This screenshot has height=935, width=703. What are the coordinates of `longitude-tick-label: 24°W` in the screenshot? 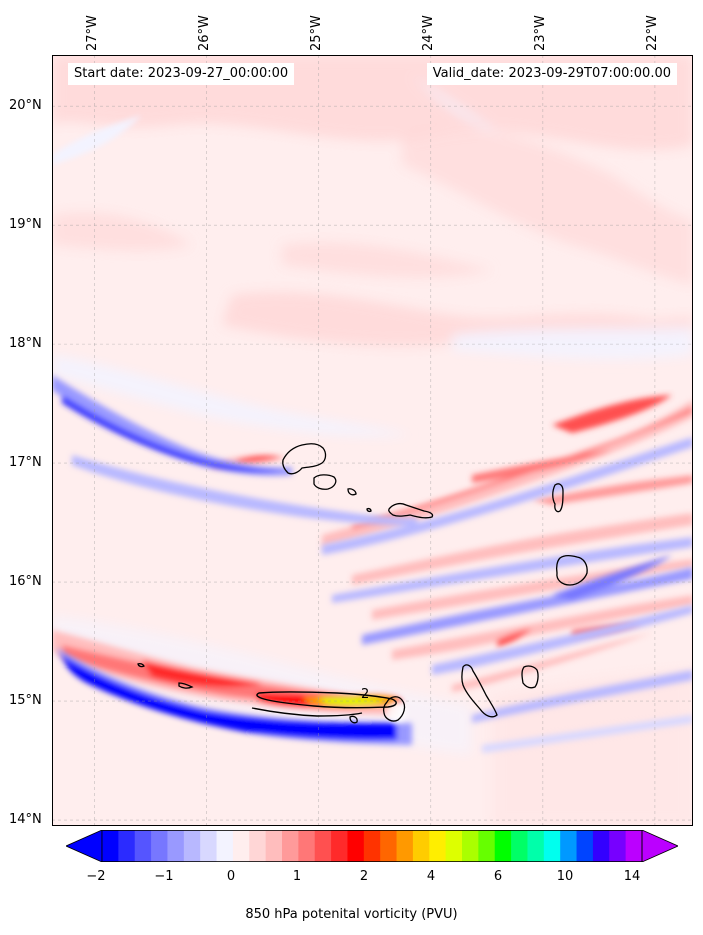 It's located at (428, 33).